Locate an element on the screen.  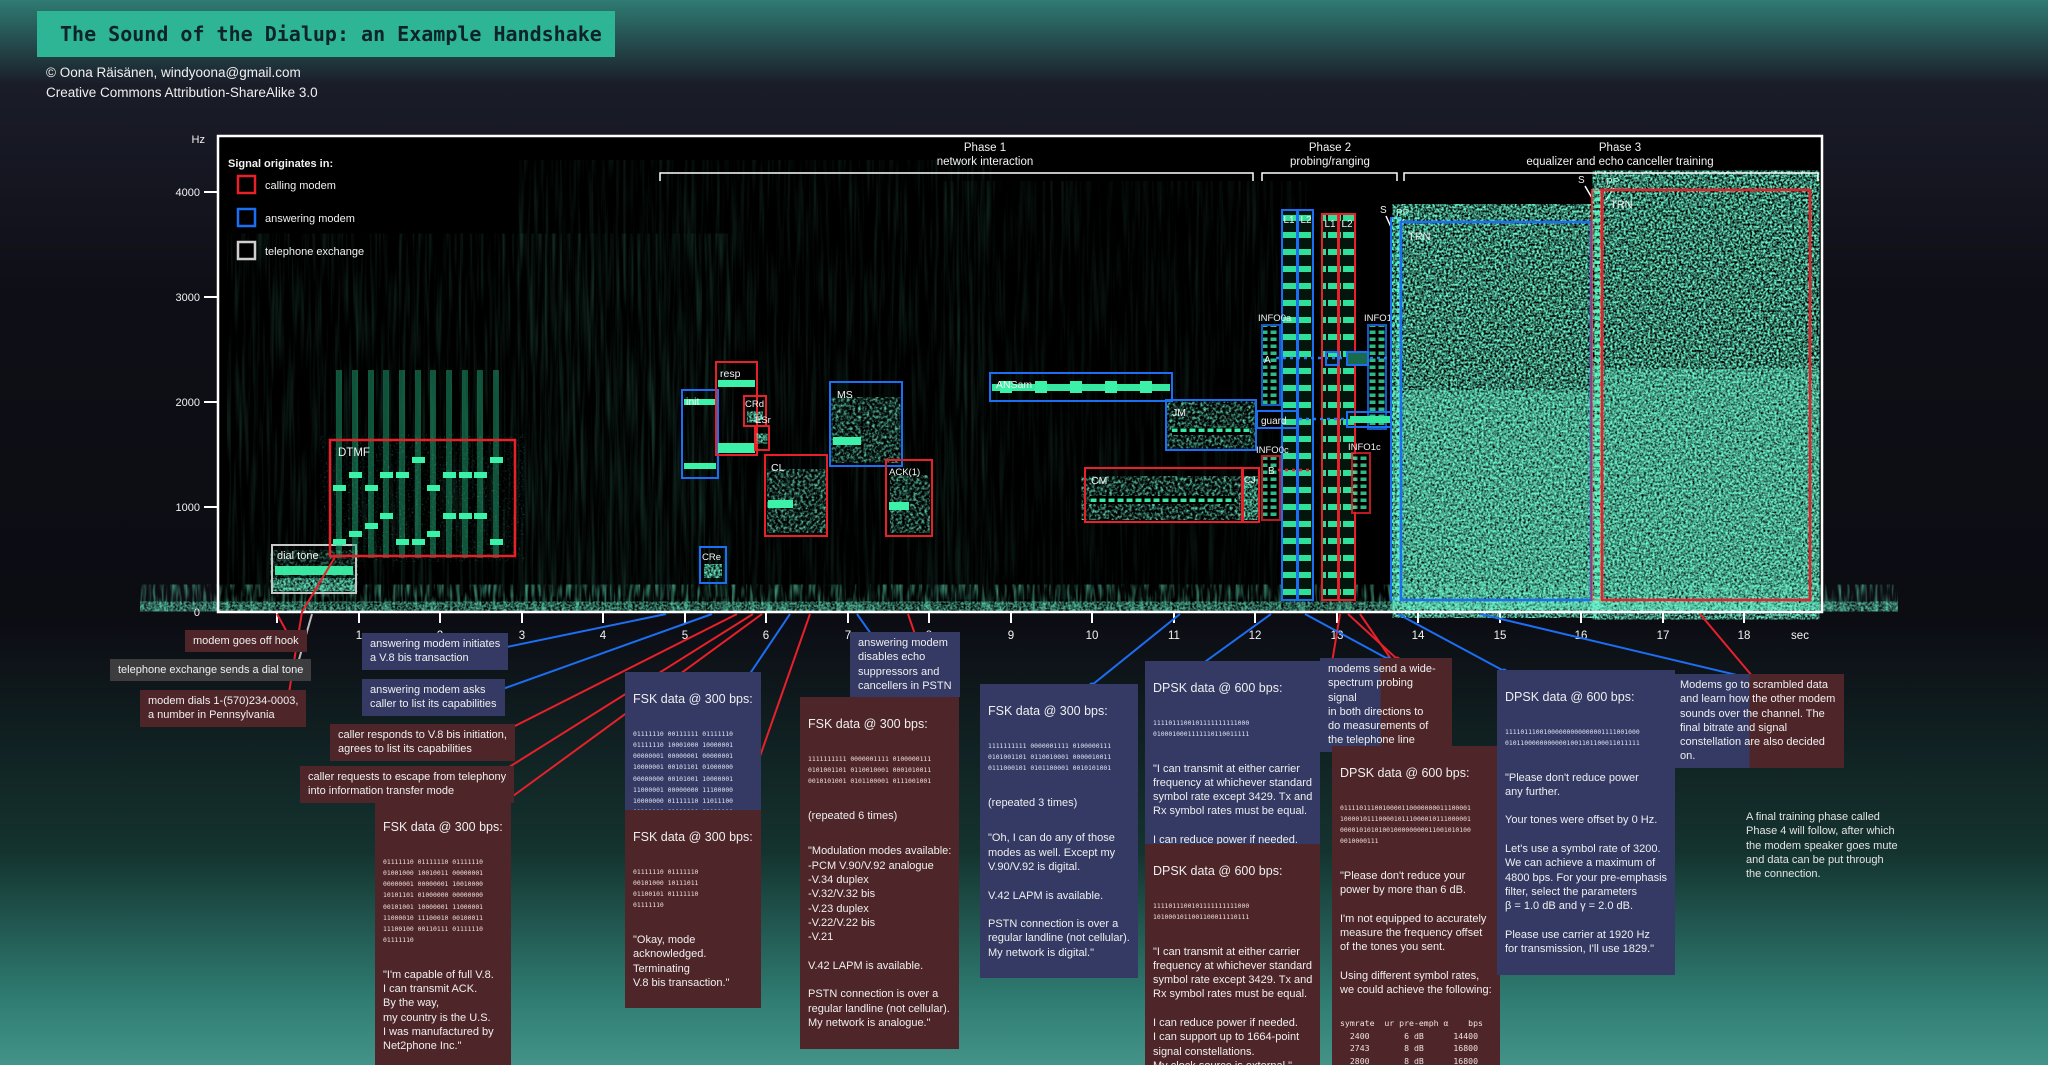
svg-text: MS is located at coordinates (845, 395).